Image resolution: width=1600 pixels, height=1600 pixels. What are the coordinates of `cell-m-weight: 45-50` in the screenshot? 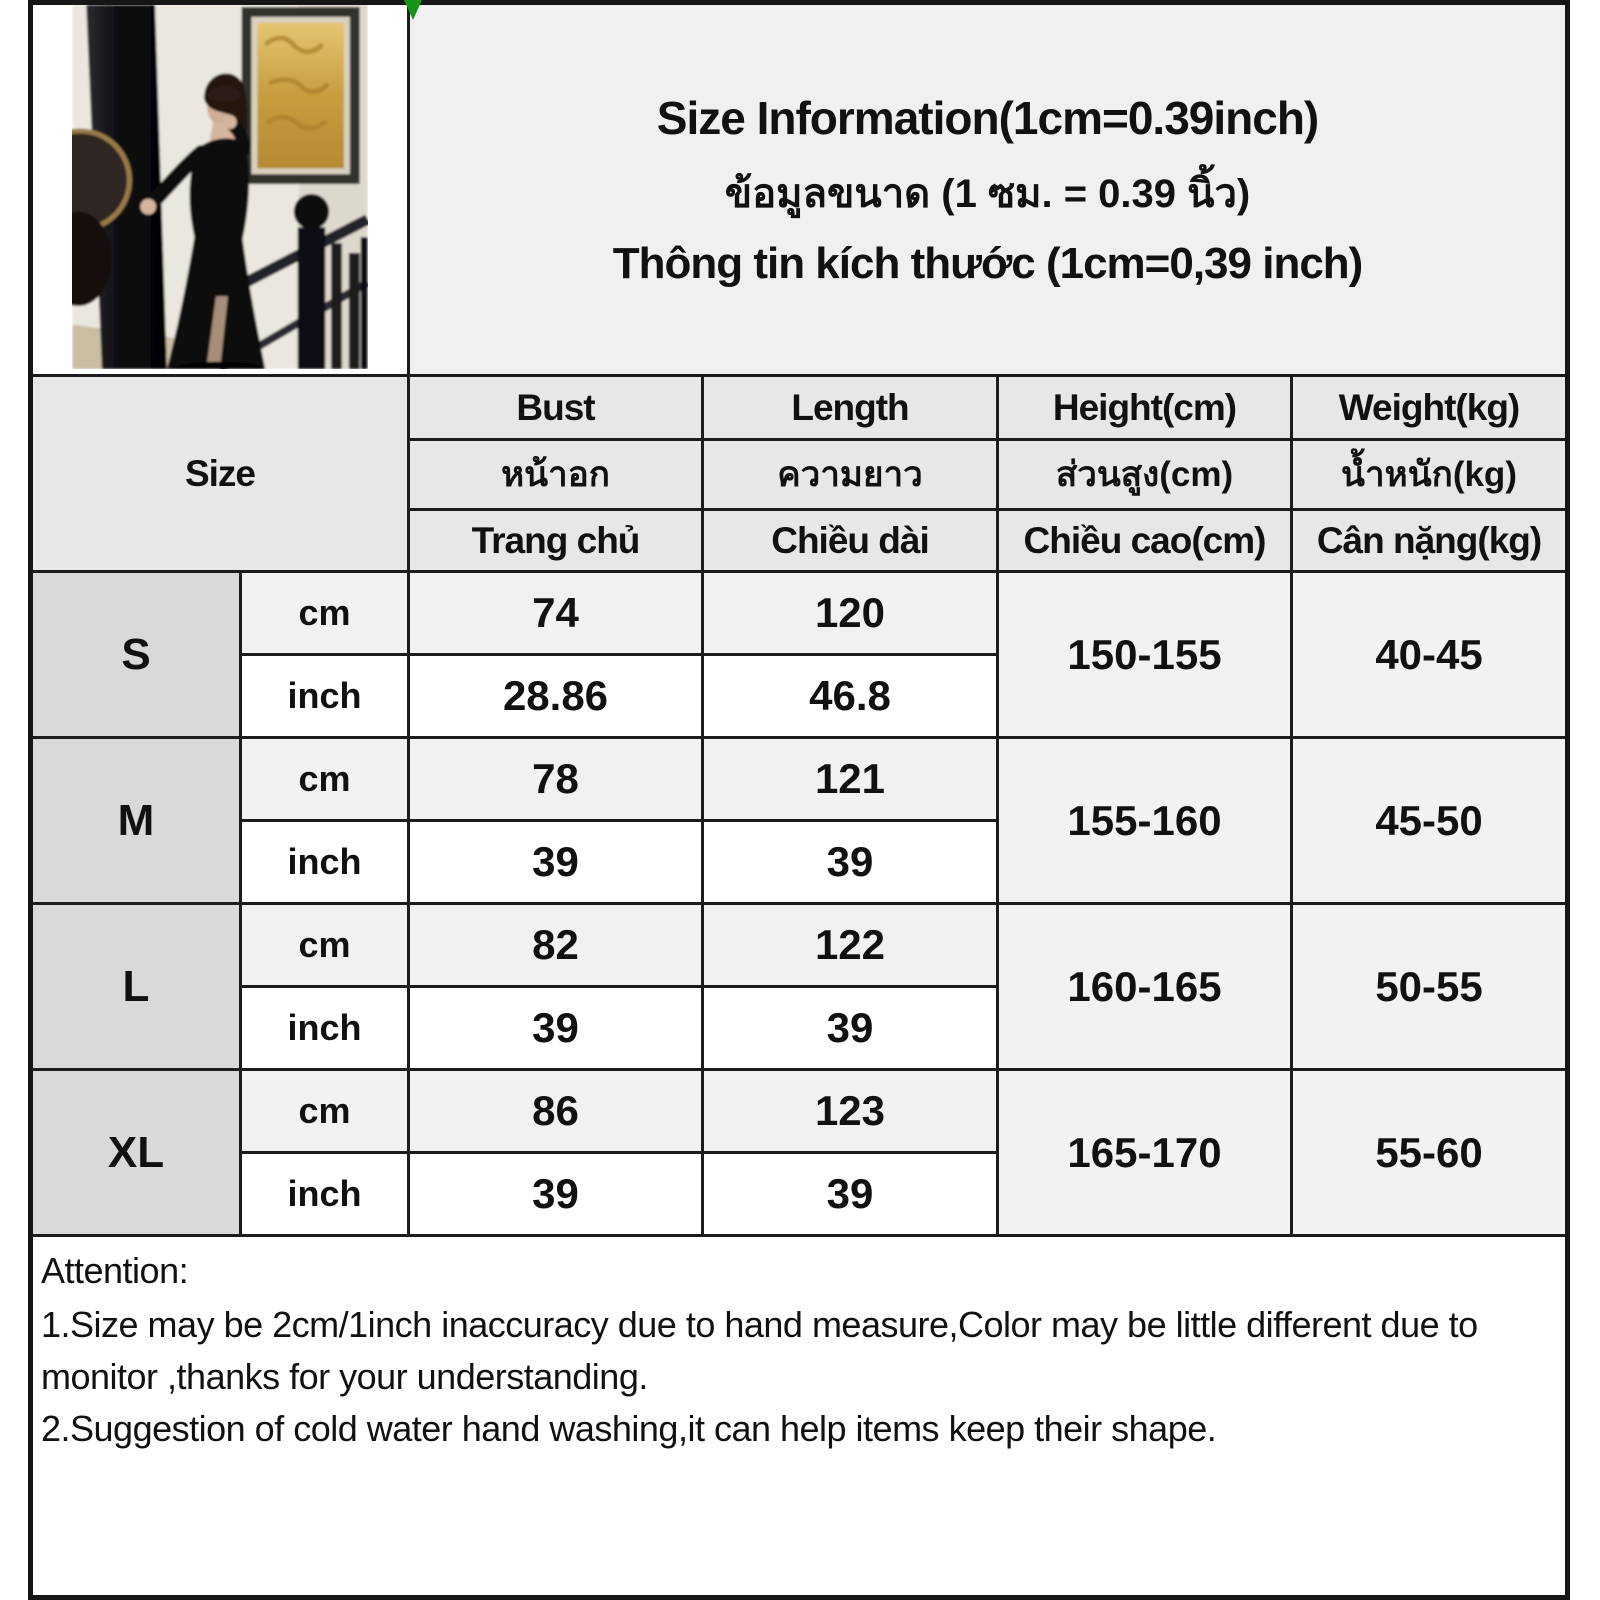 It's located at (1429, 820).